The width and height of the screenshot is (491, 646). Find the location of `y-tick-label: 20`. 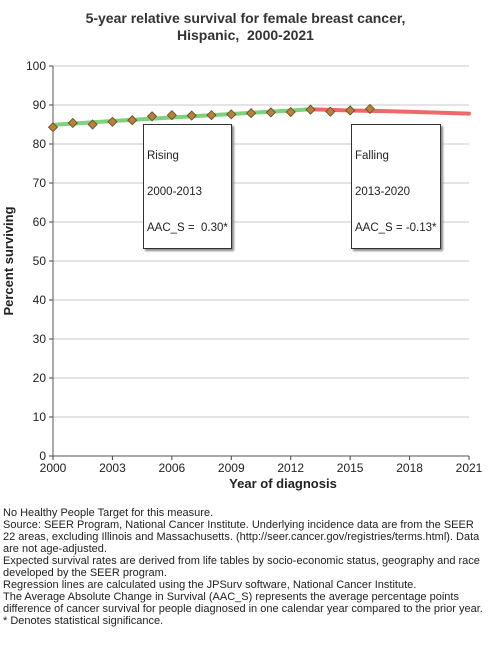

y-tick-label: 20 is located at coordinates (40, 378).